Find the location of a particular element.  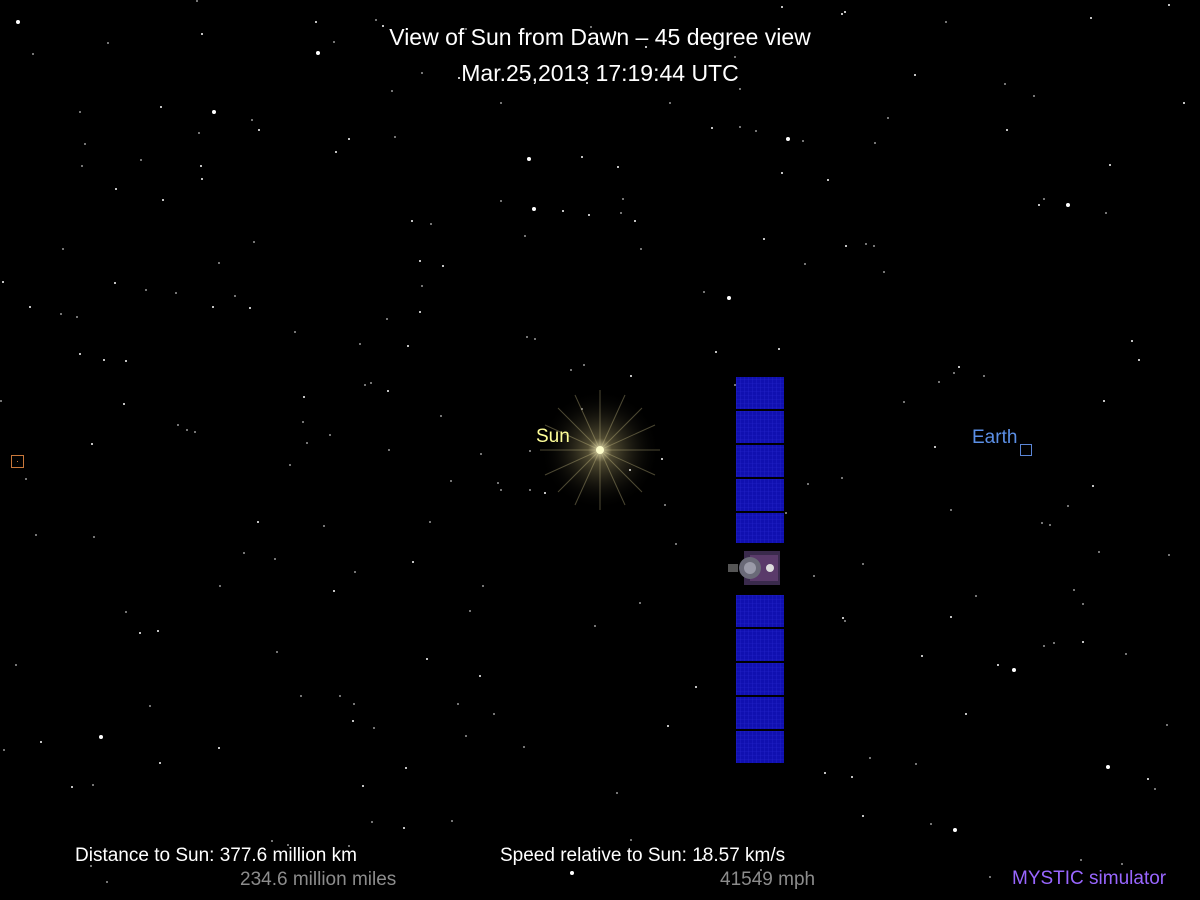

target-marker-icon is located at coordinates (17, 461).